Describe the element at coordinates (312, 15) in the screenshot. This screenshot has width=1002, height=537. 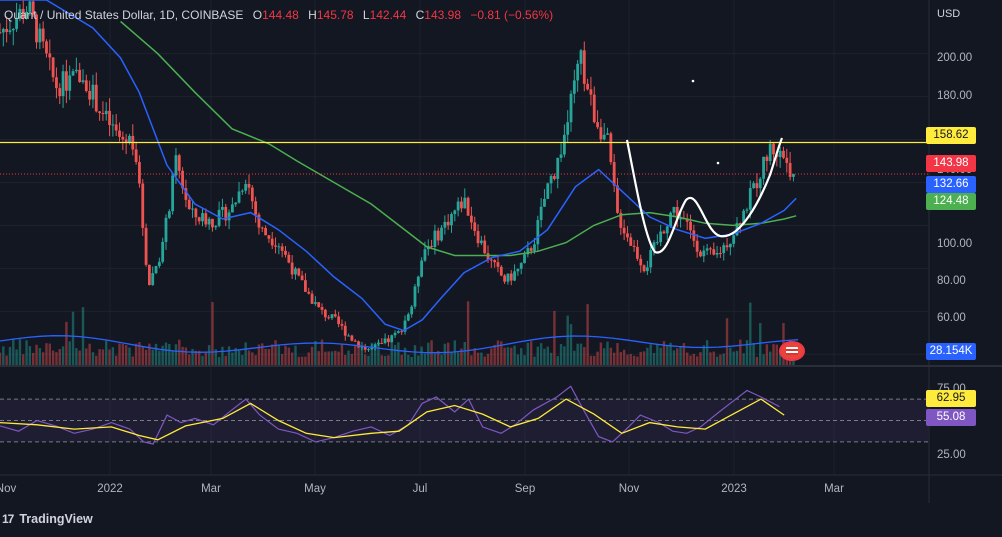
I see `high-label: H` at that location.